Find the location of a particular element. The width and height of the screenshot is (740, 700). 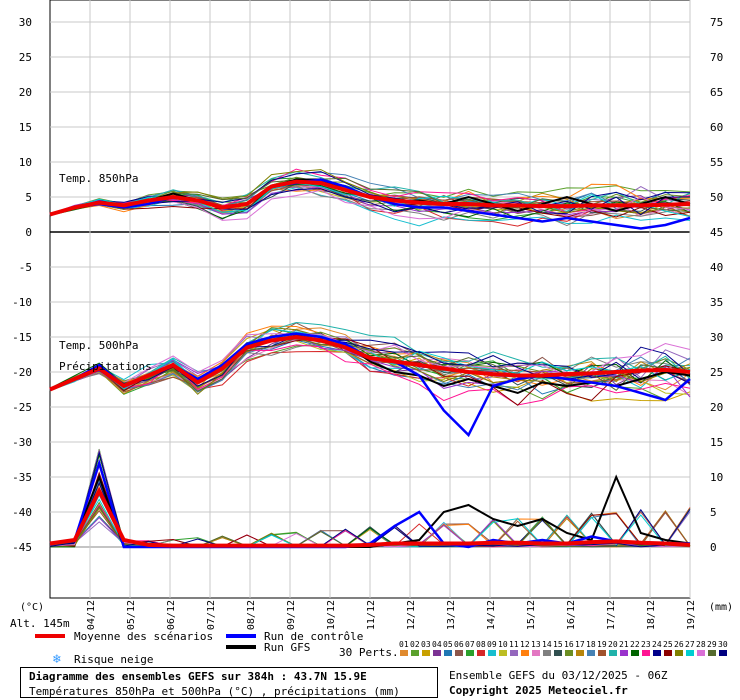

gfs-legend-label: Run GFS is located at coordinates (287, 647).